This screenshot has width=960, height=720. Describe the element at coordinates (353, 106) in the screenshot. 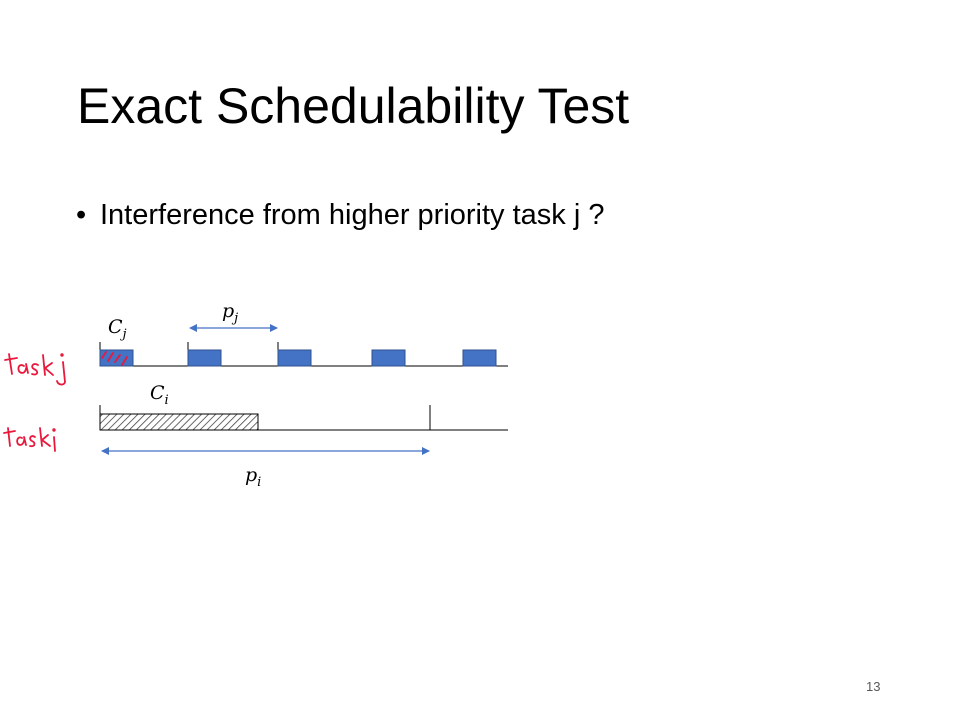

I see `slide-title: Exact Schedulability Test` at that location.